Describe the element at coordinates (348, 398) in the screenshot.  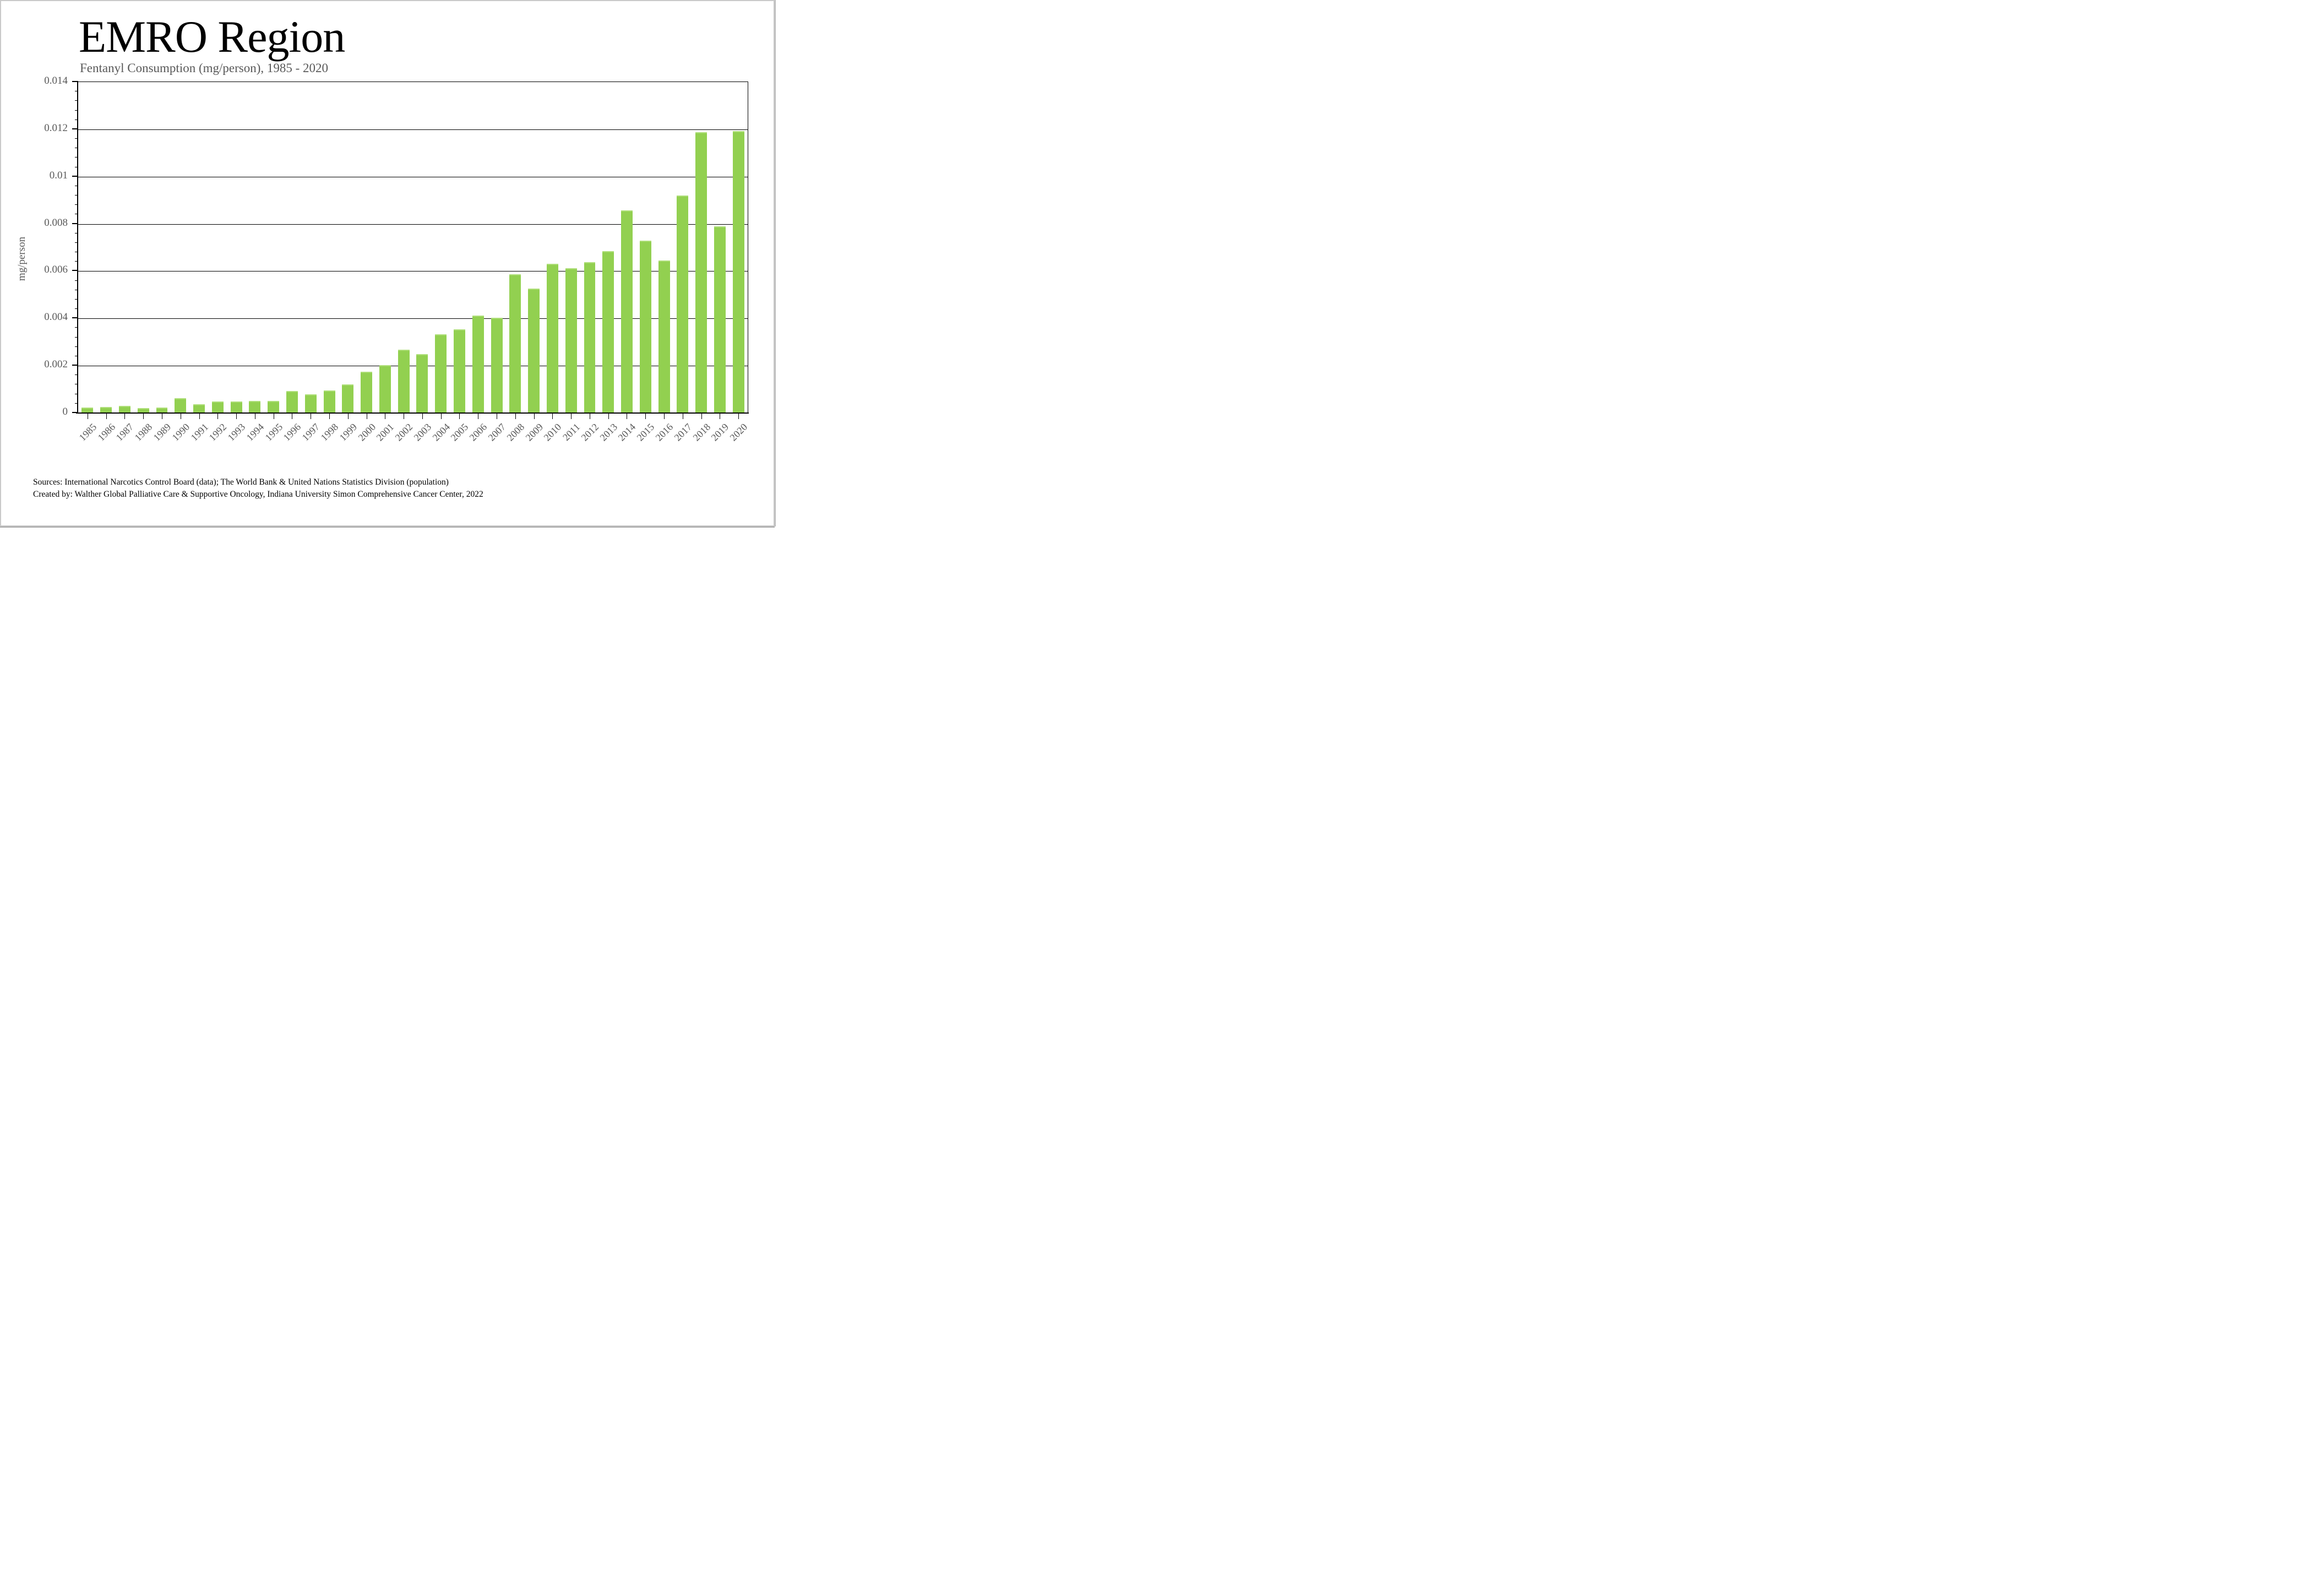
I see `bar-1999` at that location.